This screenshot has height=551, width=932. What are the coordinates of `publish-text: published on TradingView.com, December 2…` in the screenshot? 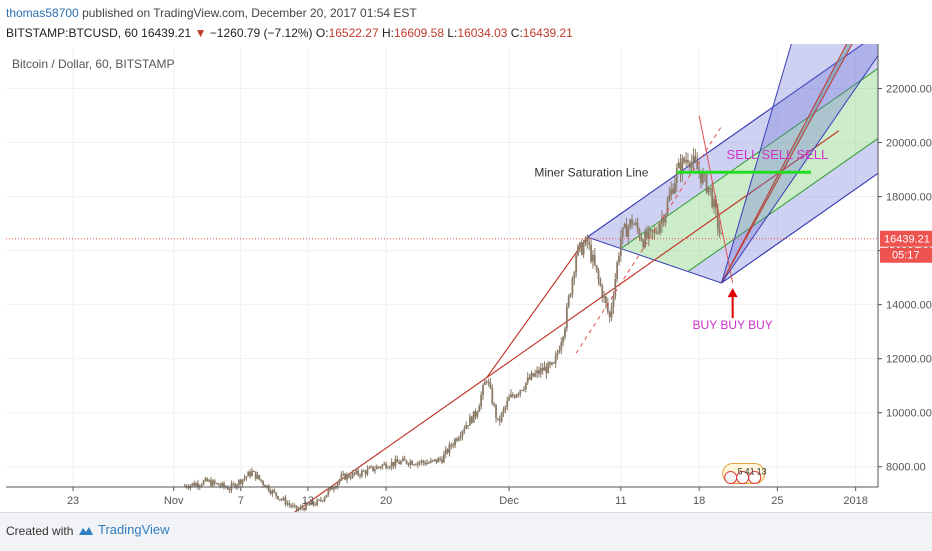 It's located at (249, 13).